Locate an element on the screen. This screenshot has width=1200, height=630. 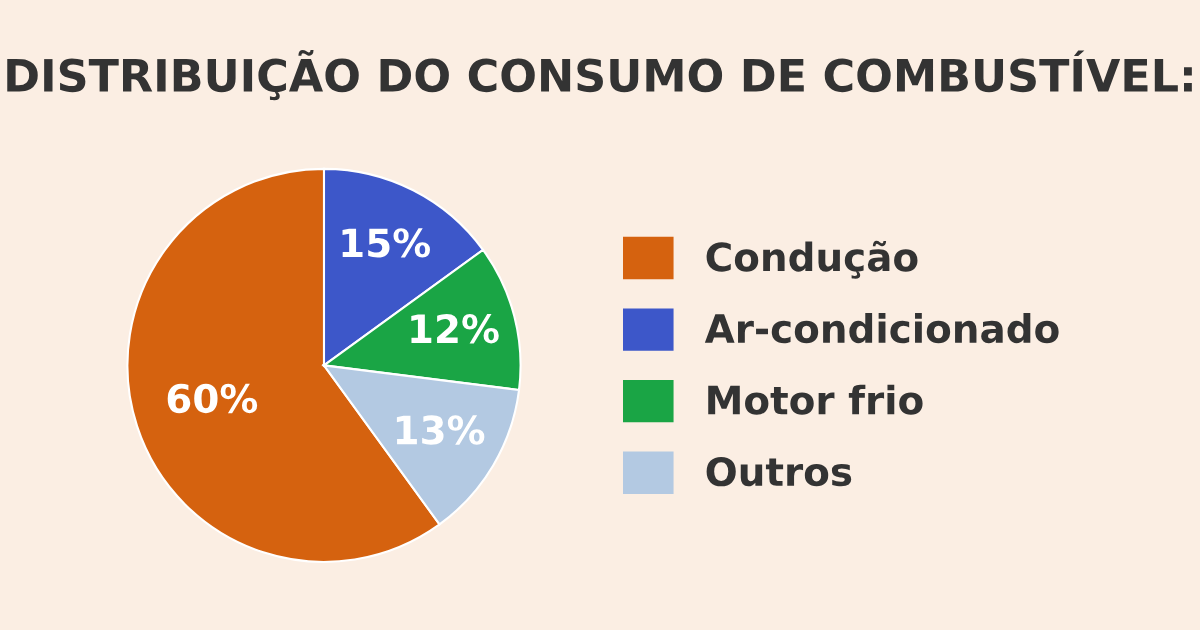
legend-label: Ar-condicionado is located at coordinates (881, 328).